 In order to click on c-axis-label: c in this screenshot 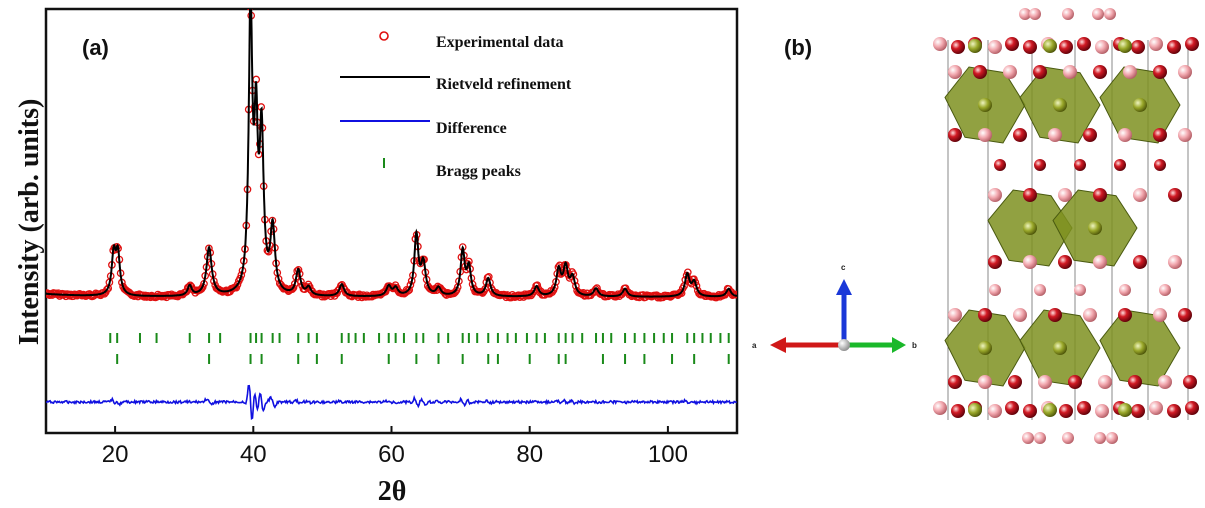, I will do `click(843, 267)`.